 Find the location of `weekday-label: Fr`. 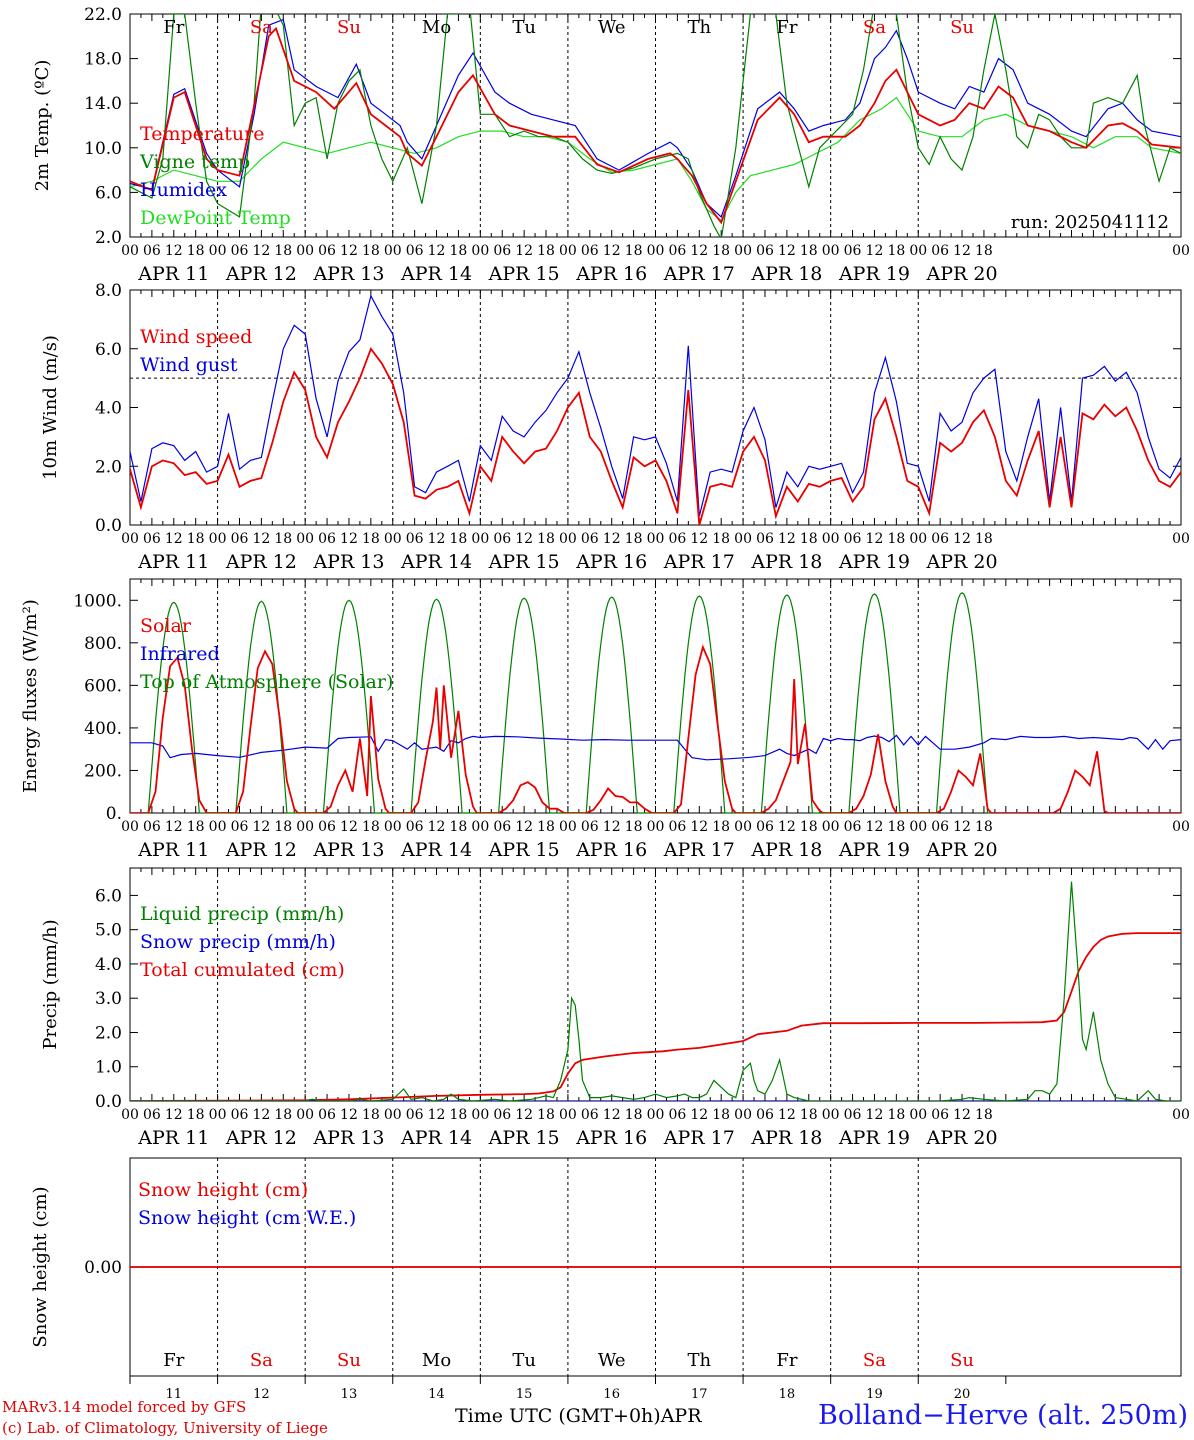

weekday-label: Fr is located at coordinates (786, 27).